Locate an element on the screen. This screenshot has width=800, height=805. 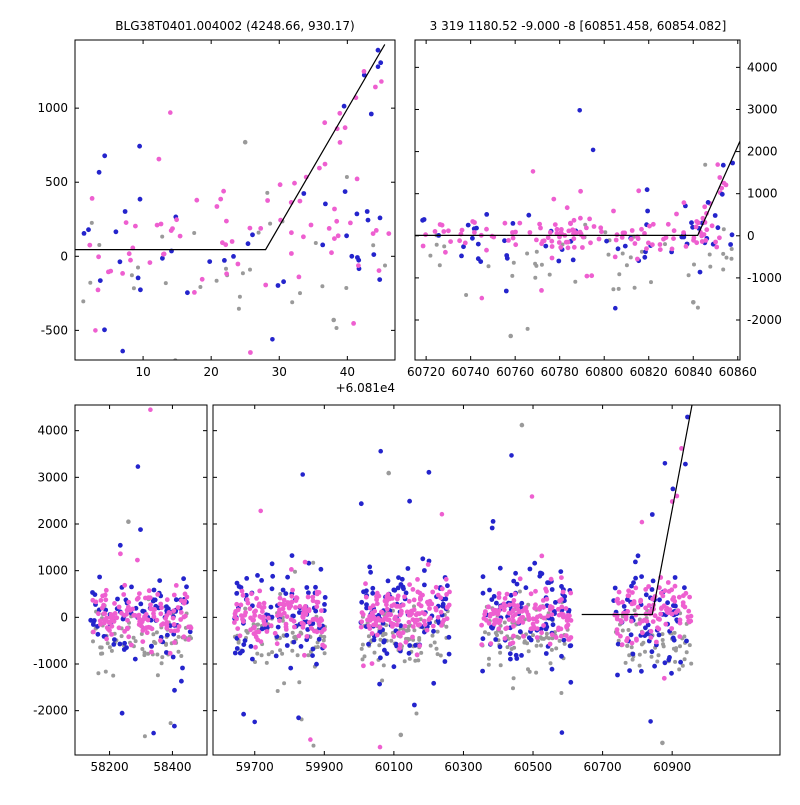
x-tick-label: 58200 is located at coordinates (109, 767).